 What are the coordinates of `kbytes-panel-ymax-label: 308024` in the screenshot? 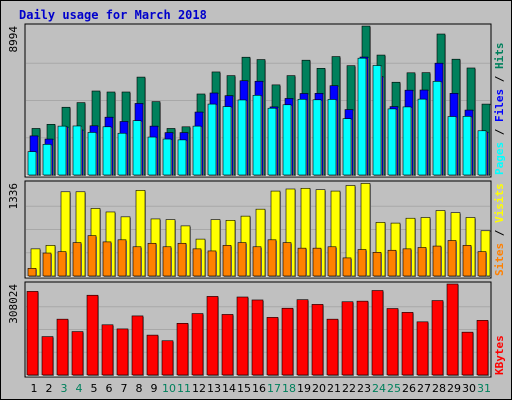 It's located at (13, 304).